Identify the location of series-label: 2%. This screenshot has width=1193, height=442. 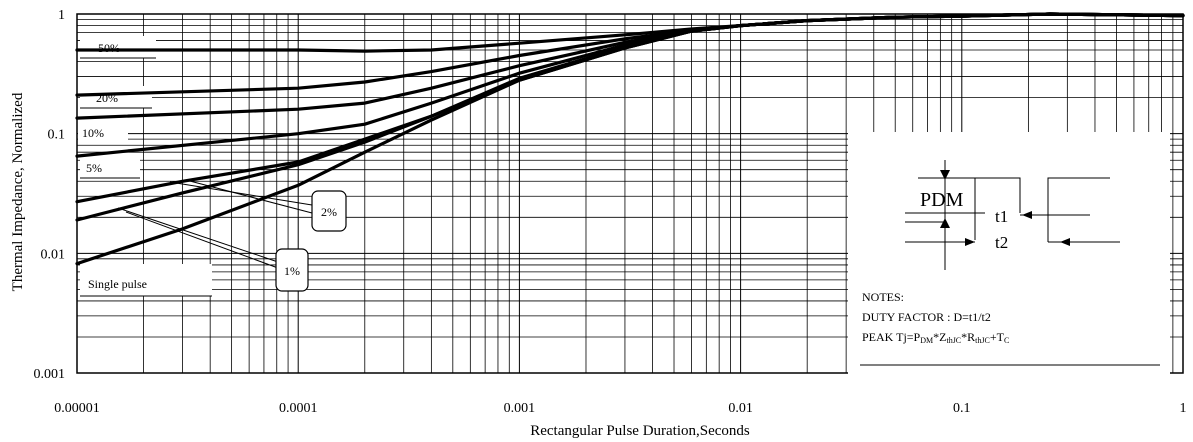
(329, 212).